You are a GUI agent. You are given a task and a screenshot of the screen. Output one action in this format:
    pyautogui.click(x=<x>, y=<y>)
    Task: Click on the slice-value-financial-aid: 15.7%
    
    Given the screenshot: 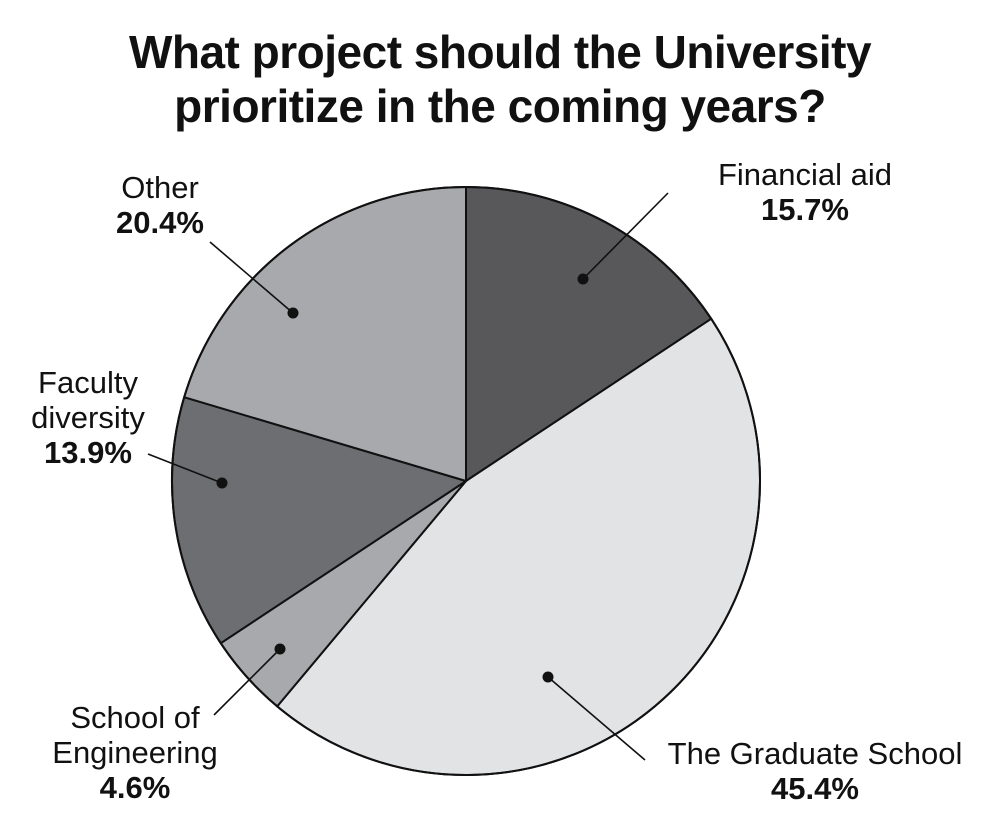 What is the action you would take?
    pyautogui.click(x=805, y=209)
    